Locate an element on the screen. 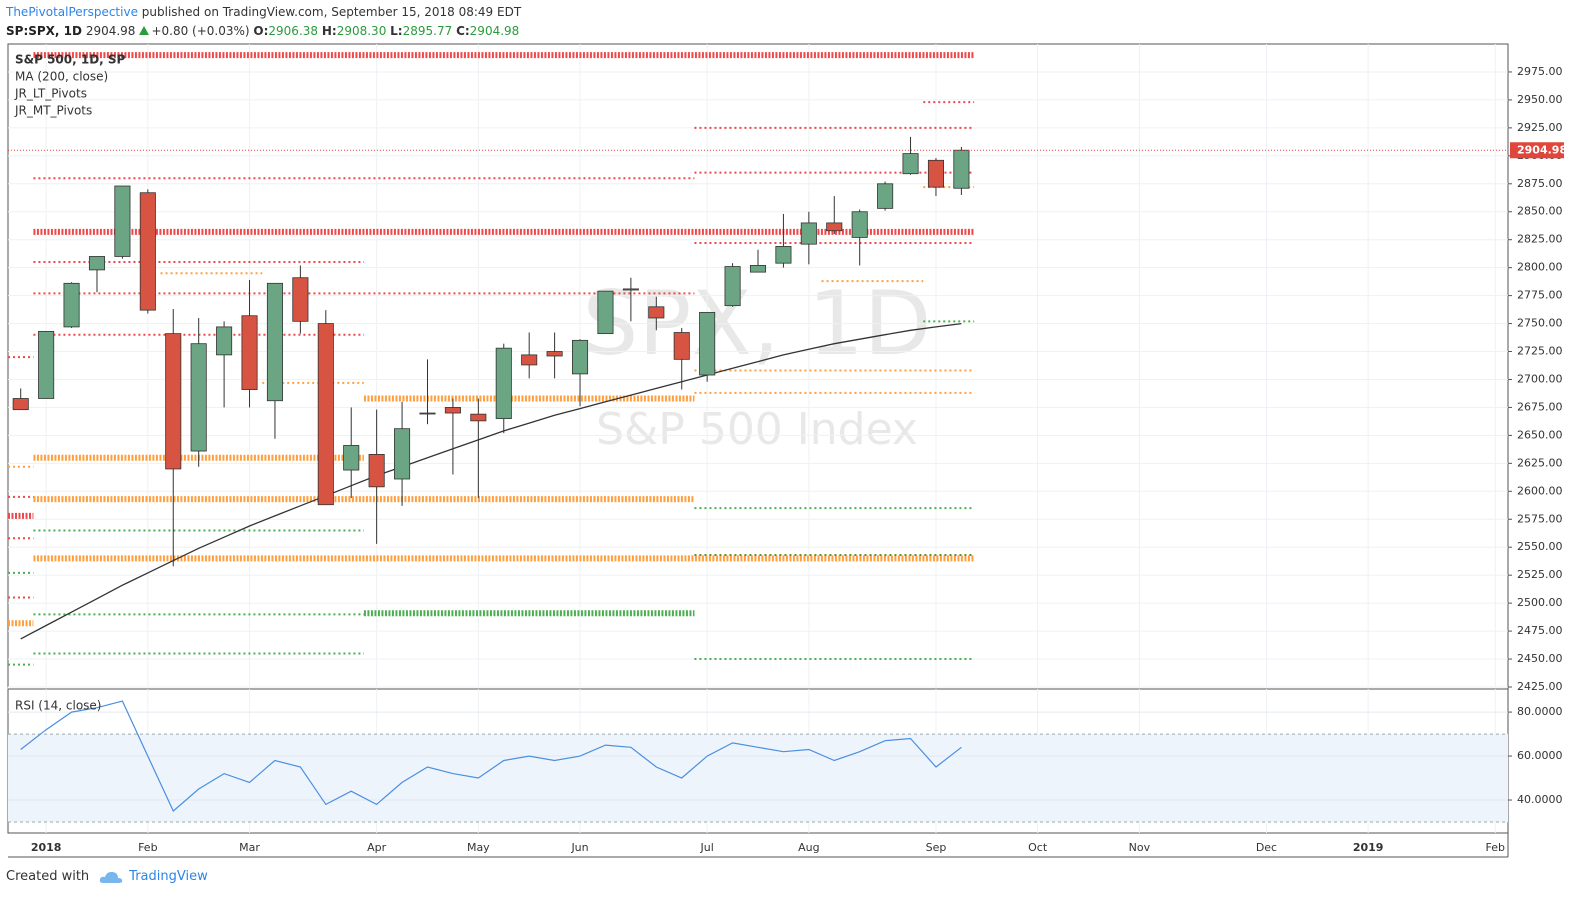 The image size is (1569, 897). y-tick-label: 2675.00 is located at coordinates (1540, 406).